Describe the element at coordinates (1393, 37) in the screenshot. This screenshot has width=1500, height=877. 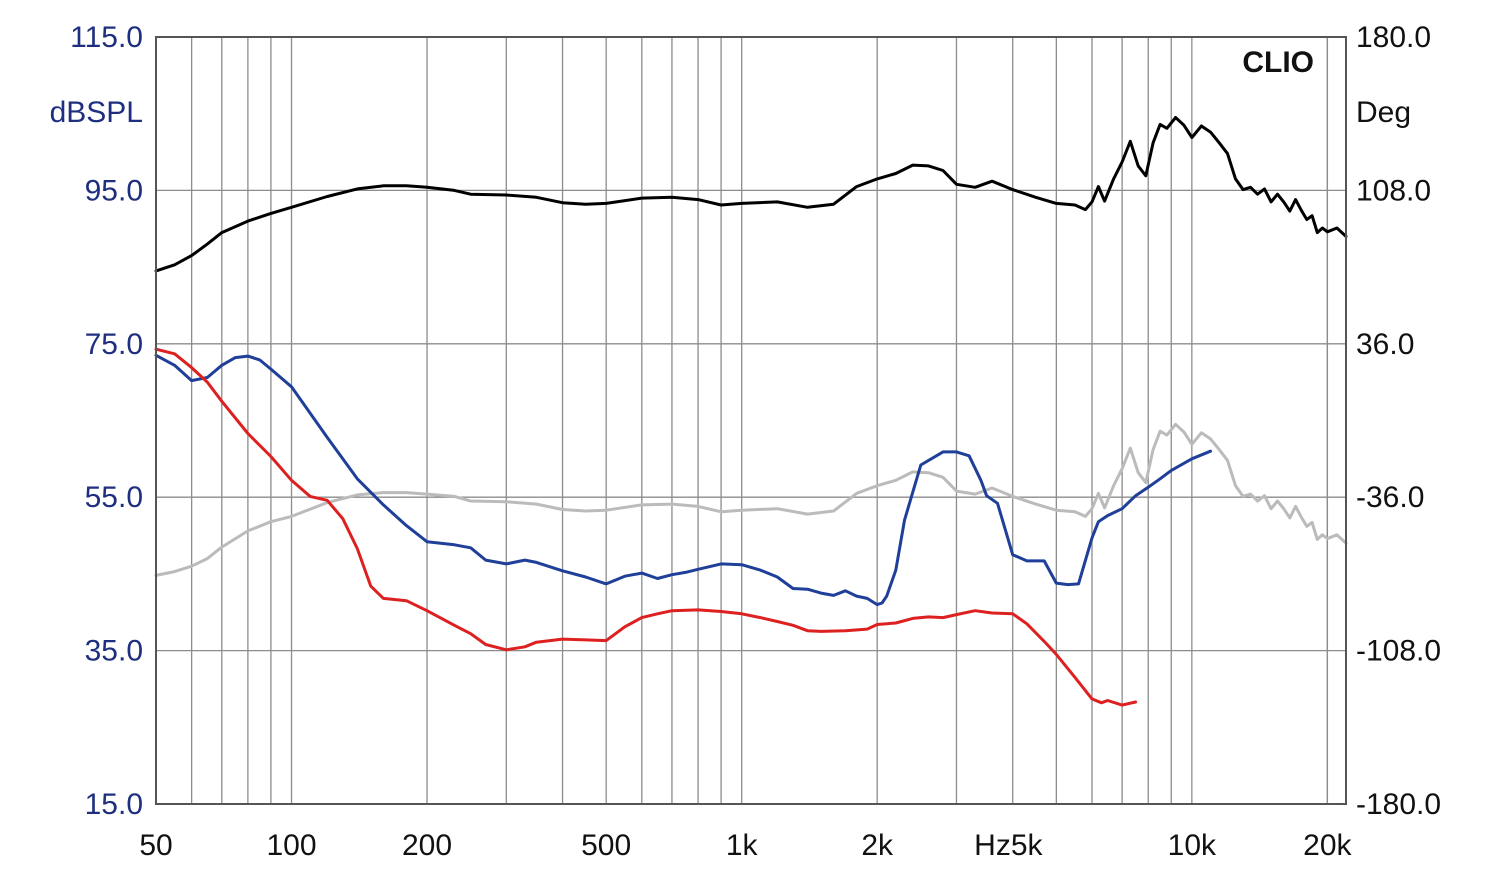
I see `y-right-tick-label: 180.0` at that location.